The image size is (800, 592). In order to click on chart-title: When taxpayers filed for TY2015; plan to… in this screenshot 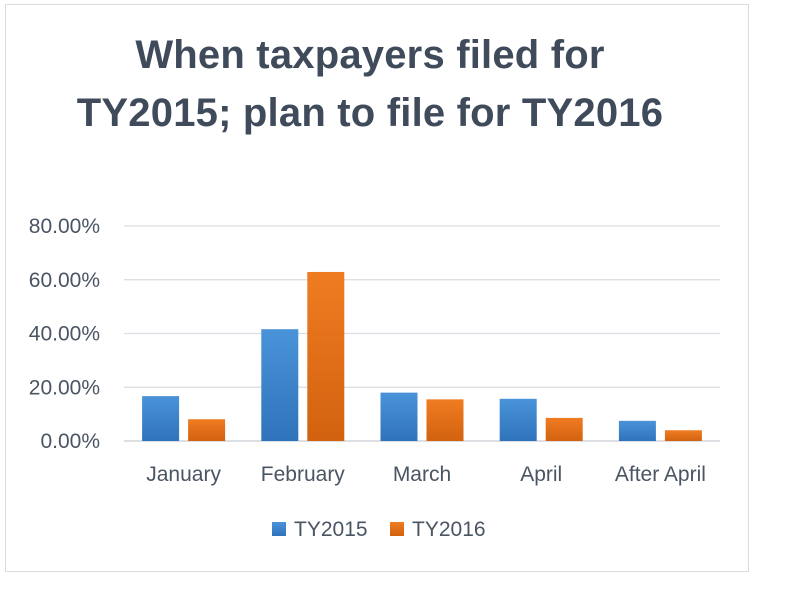, I will do `click(370, 84)`.